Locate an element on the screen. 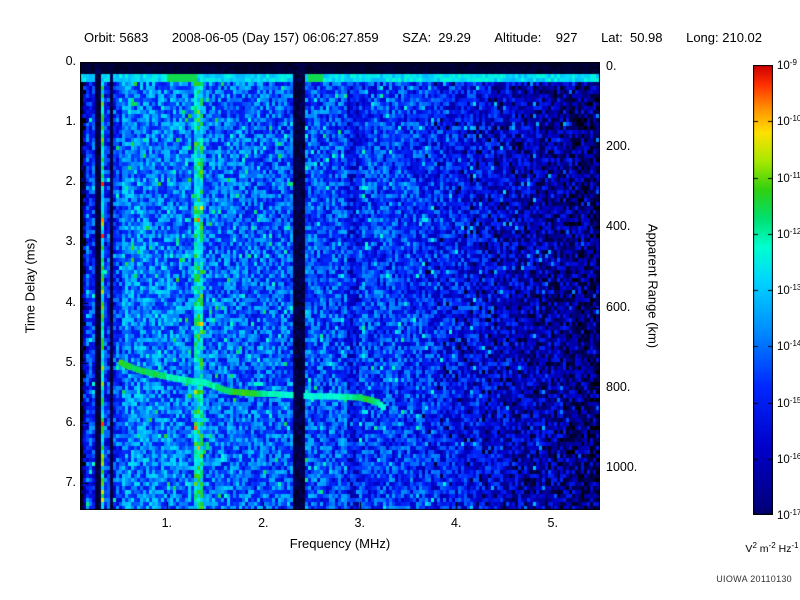 The height and width of the screenshot is (600, 800). y2-tick-label: 800. is located at coordinates (618, 386).